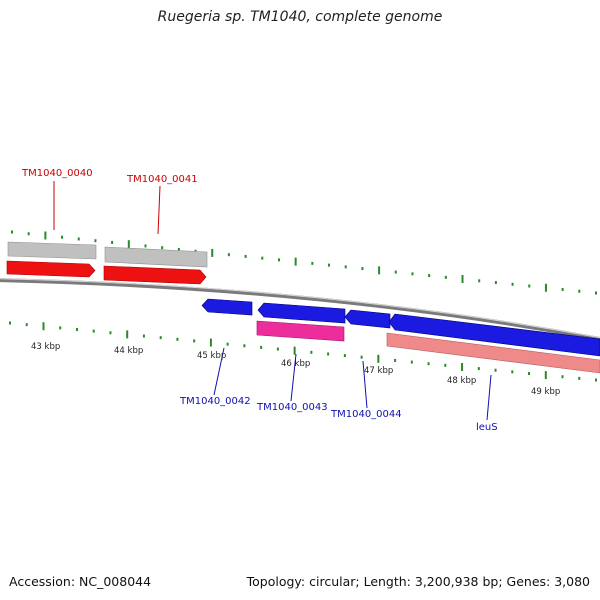  Describe the element at coordinates (45, 347) in the screenshot. I see `kbp-label-43: 43 kbp` at that location.